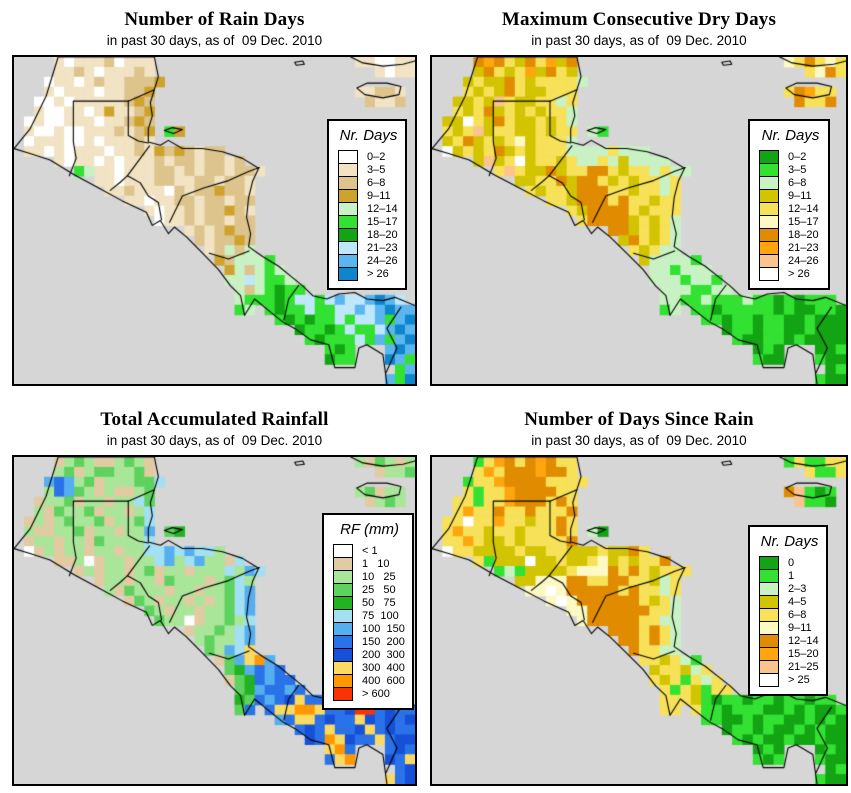 The height and width of the screenshot is (793, 851). What do you see at coordinates (803, 260) in the screenshot?
I see `legend-label: 24–26` at bounding box center [803, 260].